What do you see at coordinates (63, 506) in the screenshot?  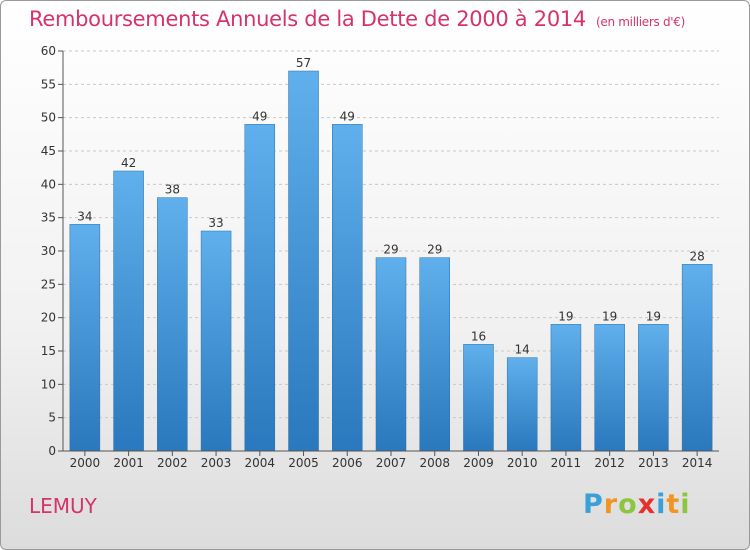 I see `commune-name: LEMUY` at bounding box center [63, 506].